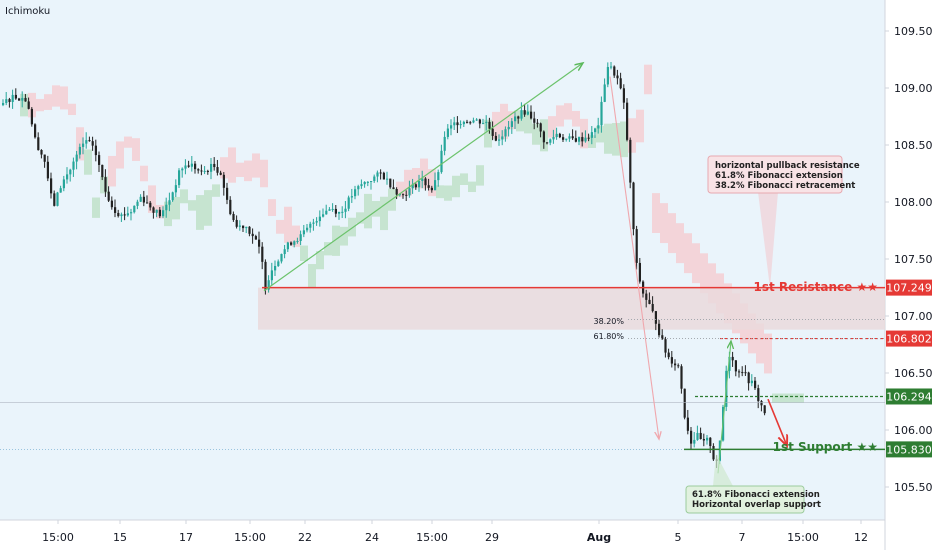 The image size is (932, 550). I want to click on resistance-price-tag: 107.249, so click(909, 288).